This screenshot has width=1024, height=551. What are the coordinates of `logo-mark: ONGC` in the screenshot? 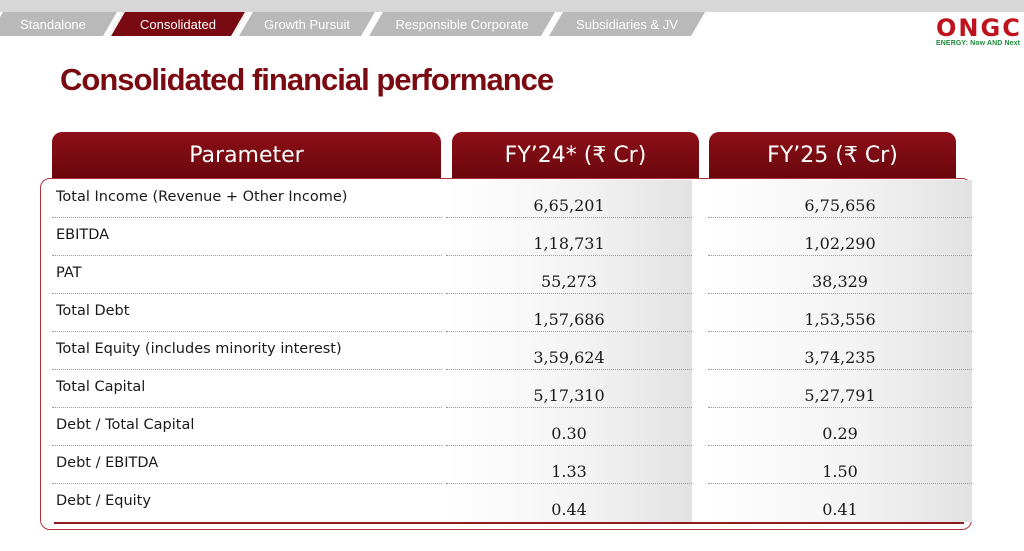 It's located at (979, 28).